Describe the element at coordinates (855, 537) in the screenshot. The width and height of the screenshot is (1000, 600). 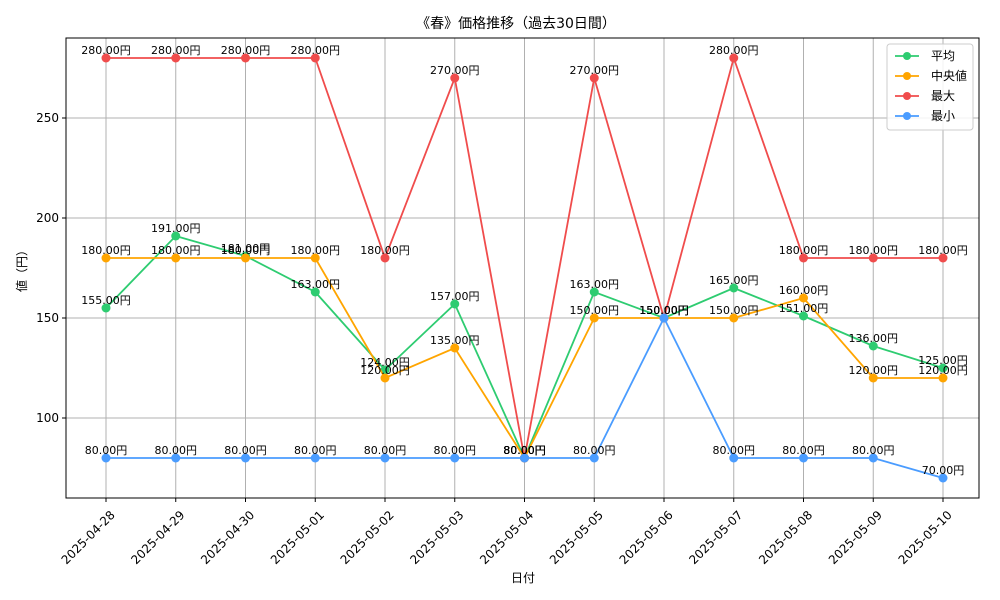
I see `x-tick-label: 2025-05-09` at that location.